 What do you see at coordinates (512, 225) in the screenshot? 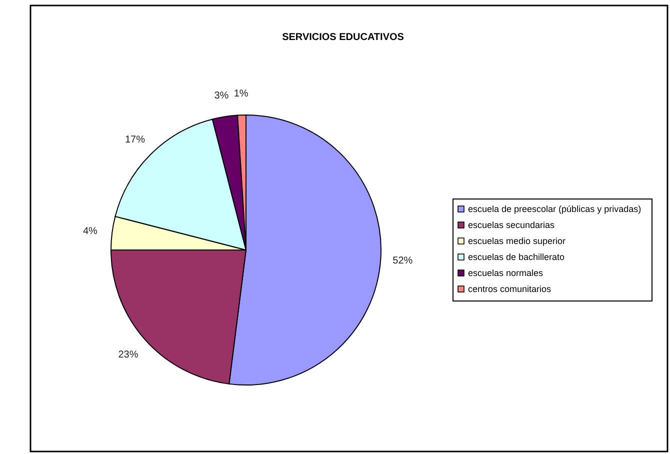
I see `legend-label: escuelas secundarias` at bounding box center [512, 225].